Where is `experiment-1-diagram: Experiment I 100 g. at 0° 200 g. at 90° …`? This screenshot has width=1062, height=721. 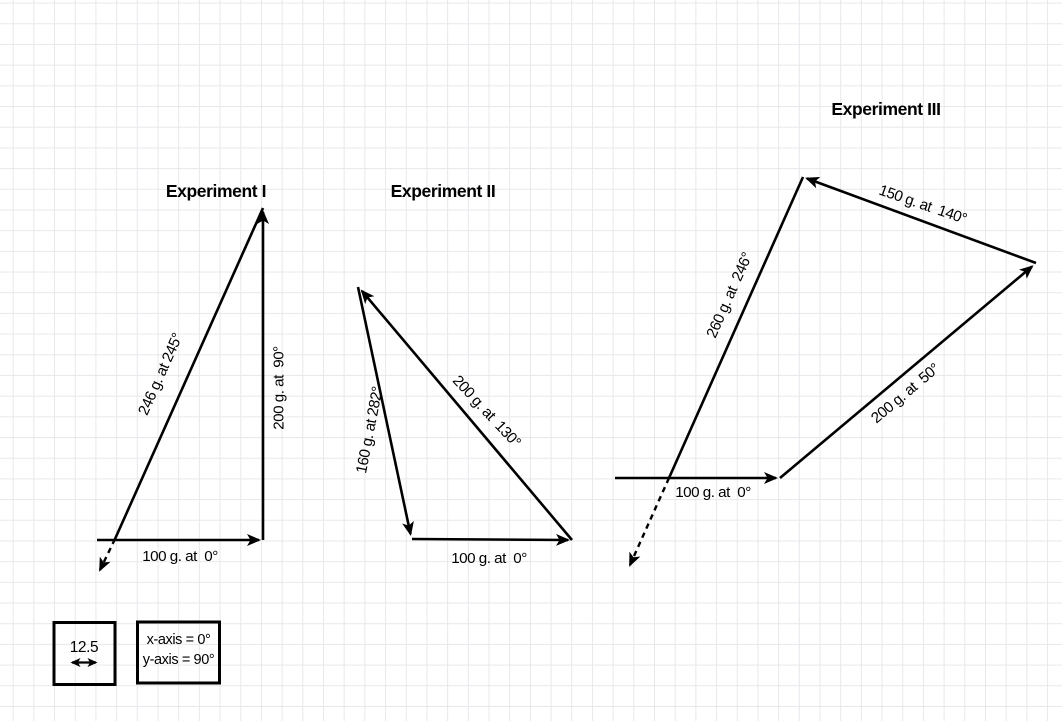
experiment-1-diagram: Experiment I 100 g. at 0° 200 g. at 90° … is located at coordinates (192, 376).